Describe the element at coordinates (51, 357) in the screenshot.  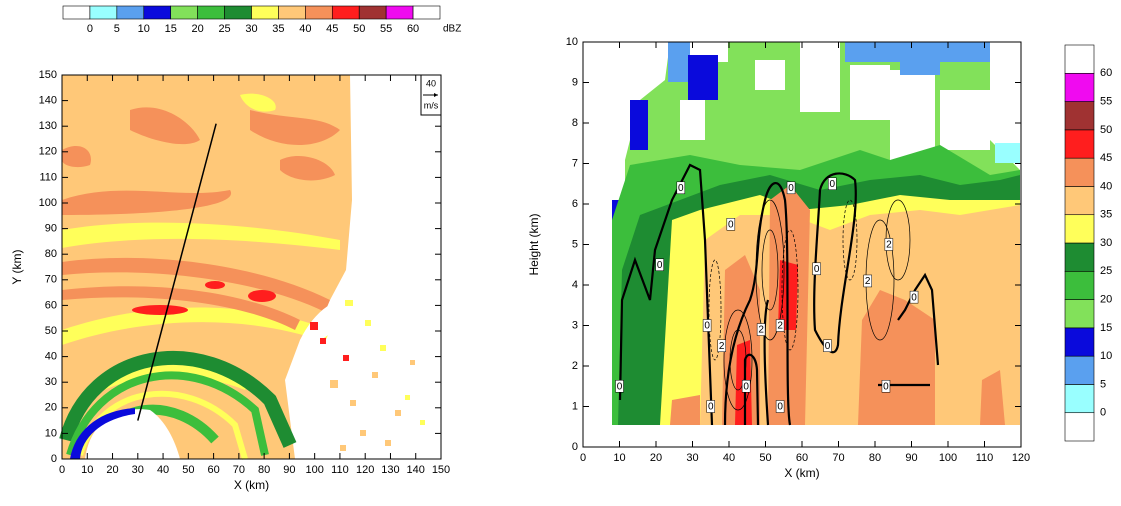
I see `y-tick-label: 40` at that location.